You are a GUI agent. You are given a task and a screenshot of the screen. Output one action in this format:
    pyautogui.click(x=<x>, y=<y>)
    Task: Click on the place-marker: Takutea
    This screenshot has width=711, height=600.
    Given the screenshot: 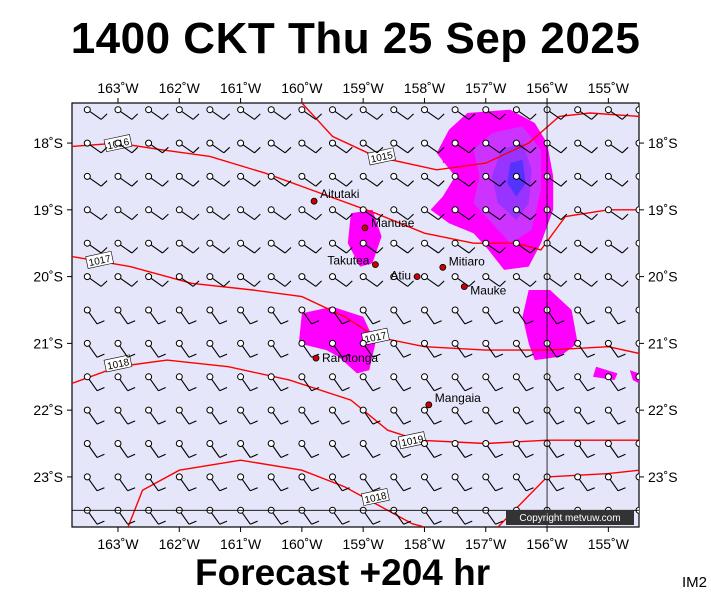 What is the action you would take?
    pyautogui.click(x=353, y=261)
    